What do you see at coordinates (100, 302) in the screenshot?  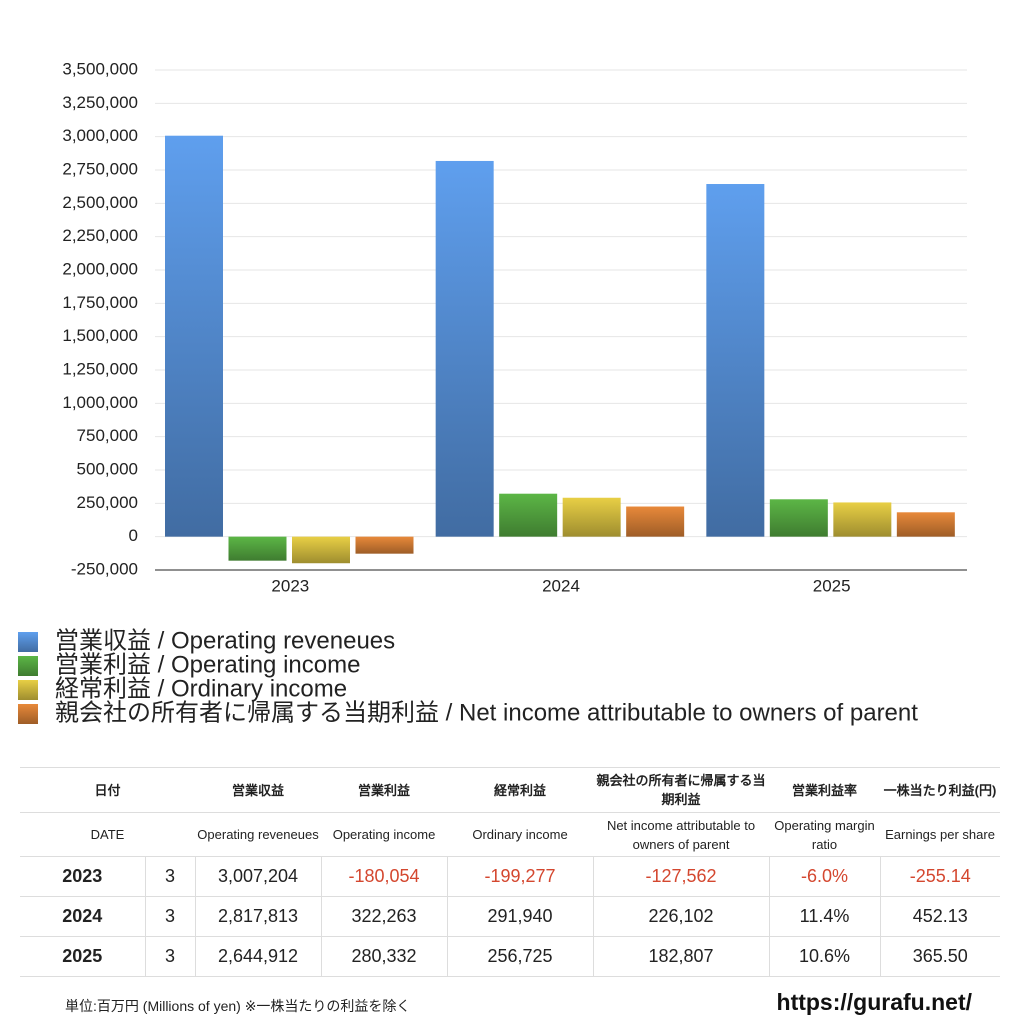 I see `y-tick-label: 1,750,000` at bounding box center [100, 302].